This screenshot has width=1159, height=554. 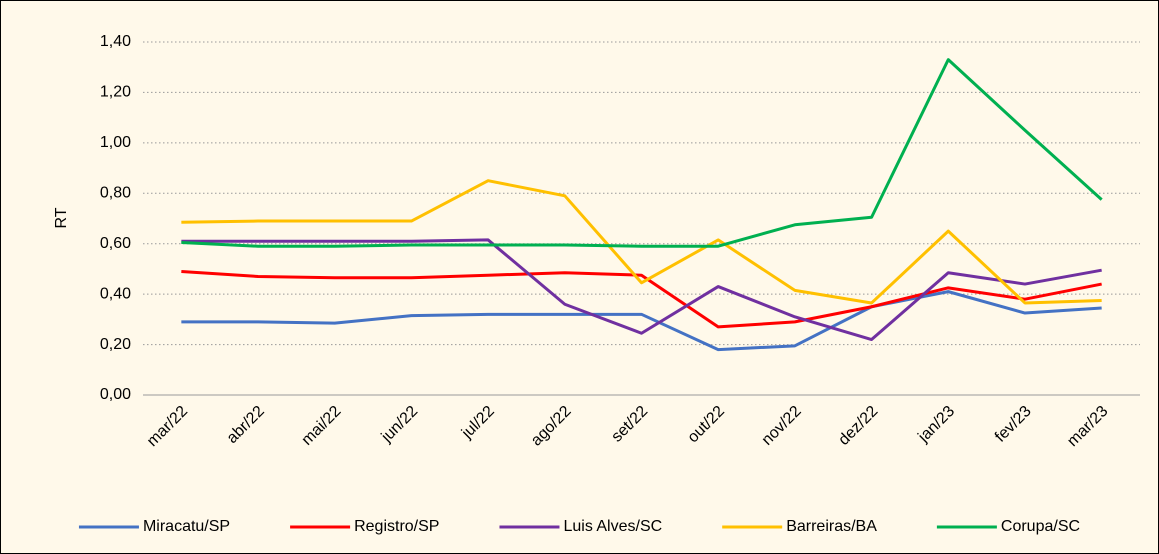 What do you see at coordinates (61, 217) in the screenshot?
I see `y-axis-label: RT` at bounding box center [61, 217].